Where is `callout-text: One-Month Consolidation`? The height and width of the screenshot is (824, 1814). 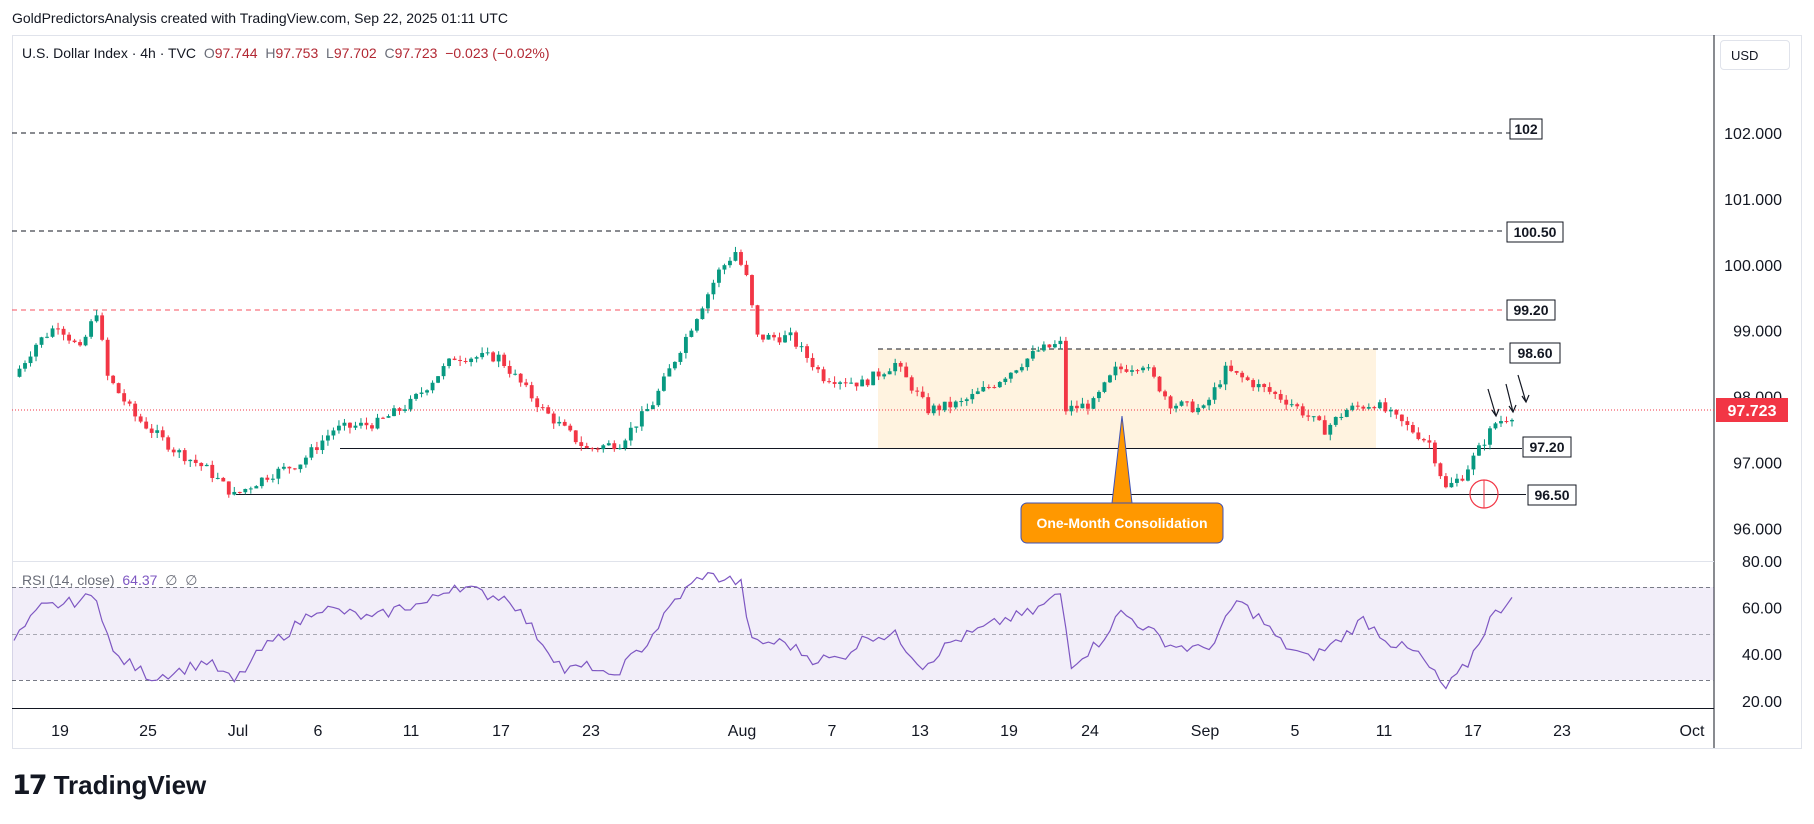 callout-text: One-Month Consolidation is located at coordinates (1121, 523).